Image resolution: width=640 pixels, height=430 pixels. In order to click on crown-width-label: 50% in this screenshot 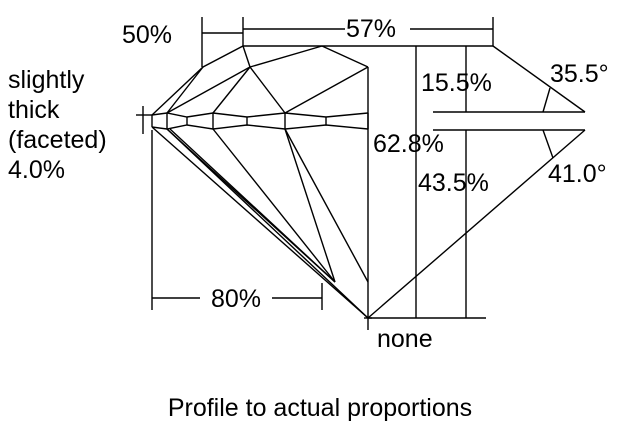, I will do `click(147, 35)`.